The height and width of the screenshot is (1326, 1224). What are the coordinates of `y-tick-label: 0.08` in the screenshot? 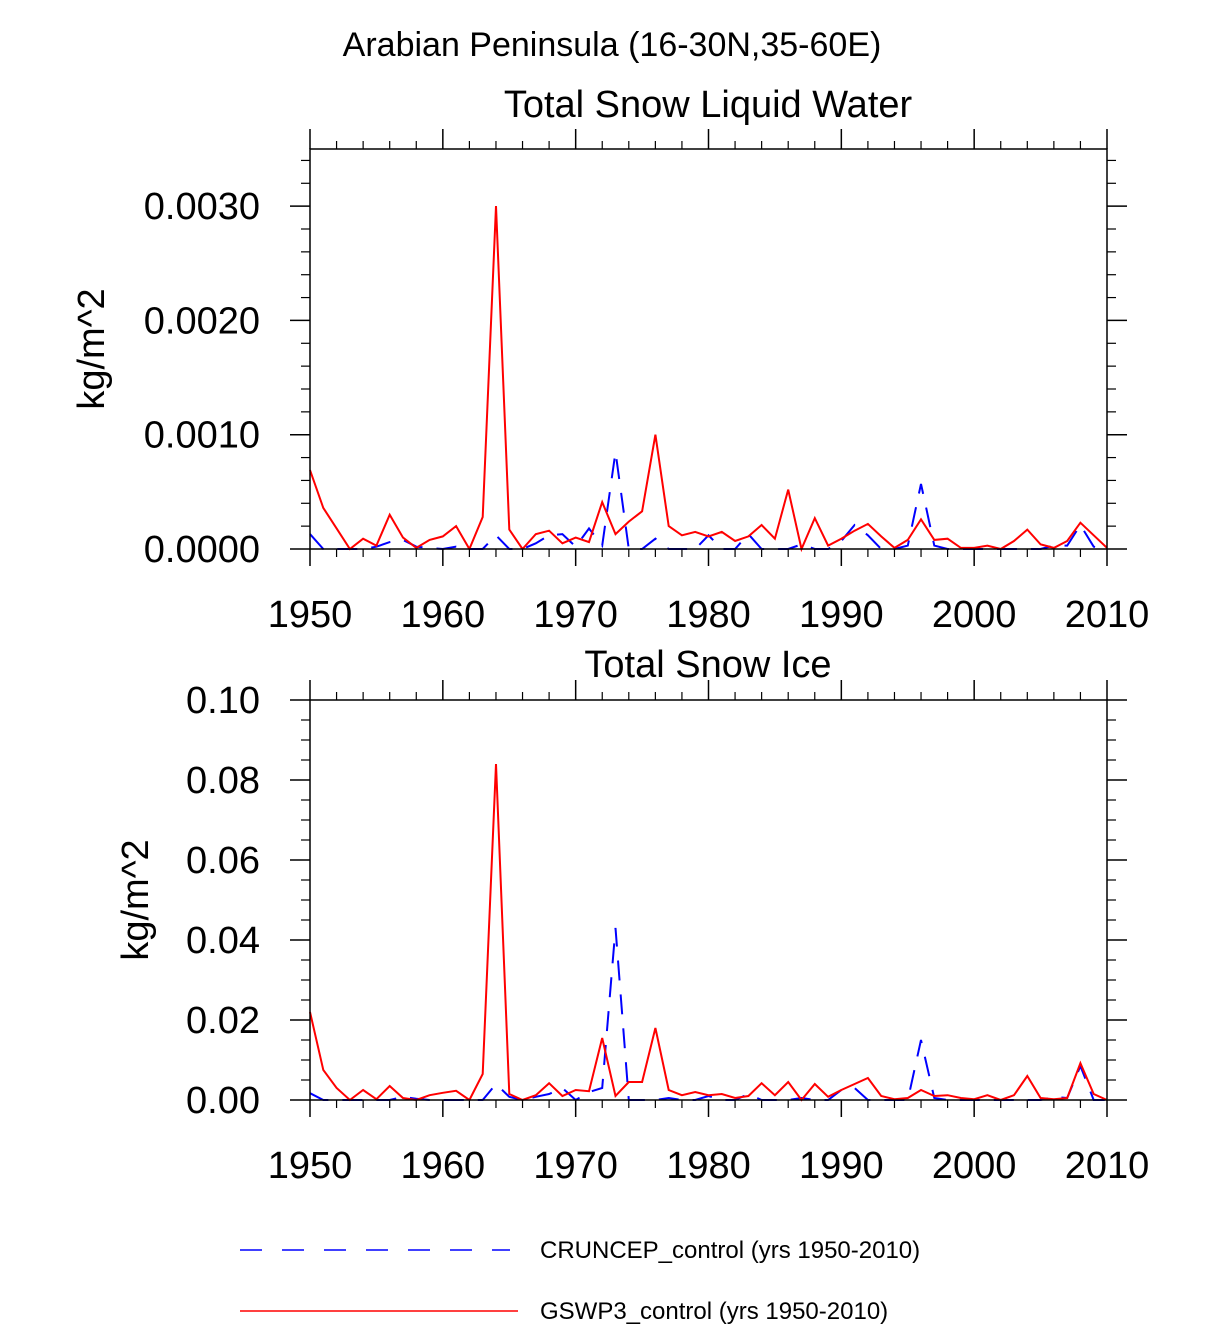 It's located at (223, 781).